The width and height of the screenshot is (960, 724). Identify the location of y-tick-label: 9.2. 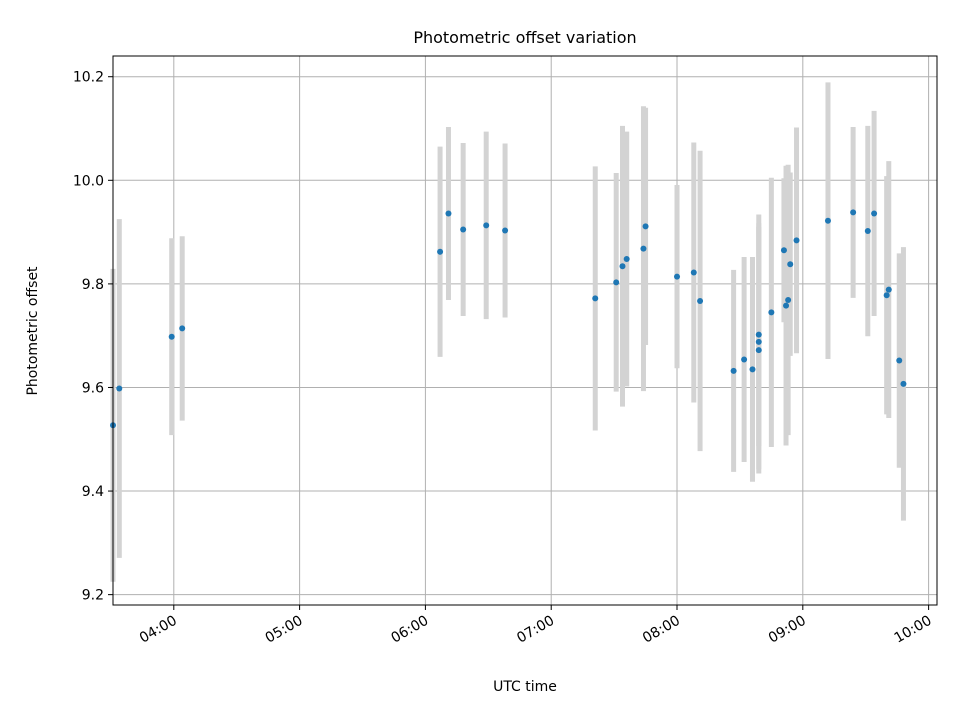
(93, 596).